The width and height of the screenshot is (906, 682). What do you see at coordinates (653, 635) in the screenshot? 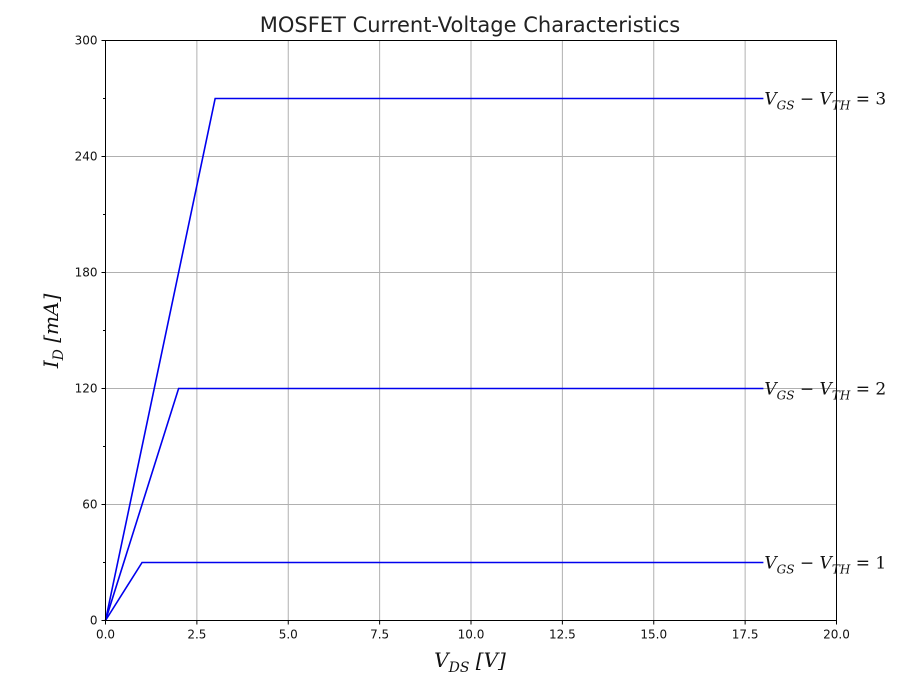
I see `x-tick-label: 15.0` at bounding box center [653, 635].